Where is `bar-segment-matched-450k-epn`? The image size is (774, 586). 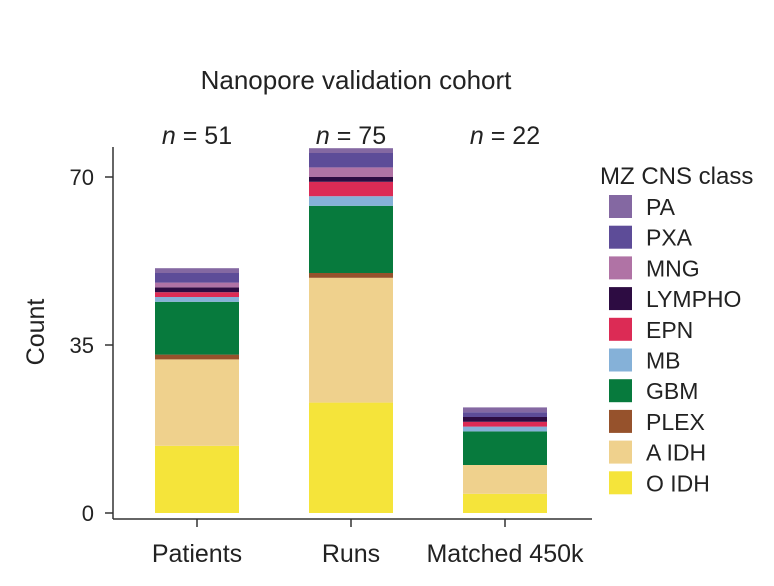 bar-segment-matched-450k-epn is located at coordinates (505, 424).